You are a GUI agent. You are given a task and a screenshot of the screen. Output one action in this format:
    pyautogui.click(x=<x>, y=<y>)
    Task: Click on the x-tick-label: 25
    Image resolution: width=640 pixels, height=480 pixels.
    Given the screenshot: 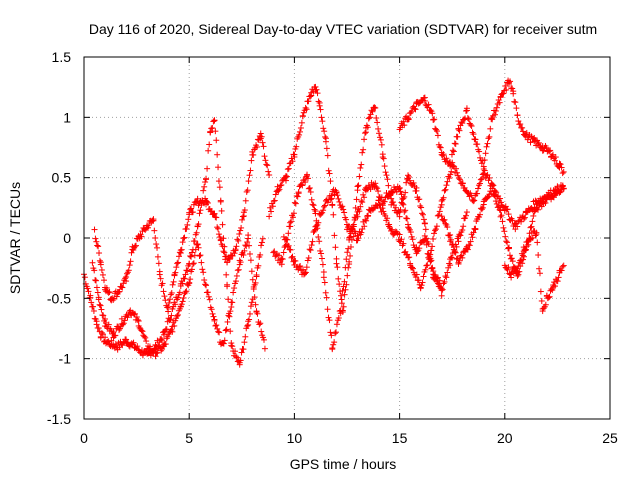 What is the action you would take?
    pyautogui.click(x=610, y=438)
    